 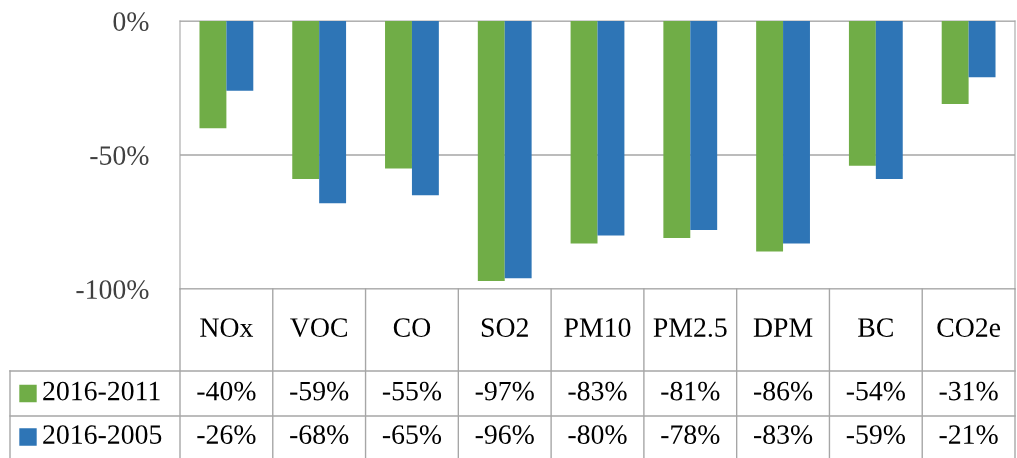 I want to click on data-label: -81%, so click(x=690, y=391).